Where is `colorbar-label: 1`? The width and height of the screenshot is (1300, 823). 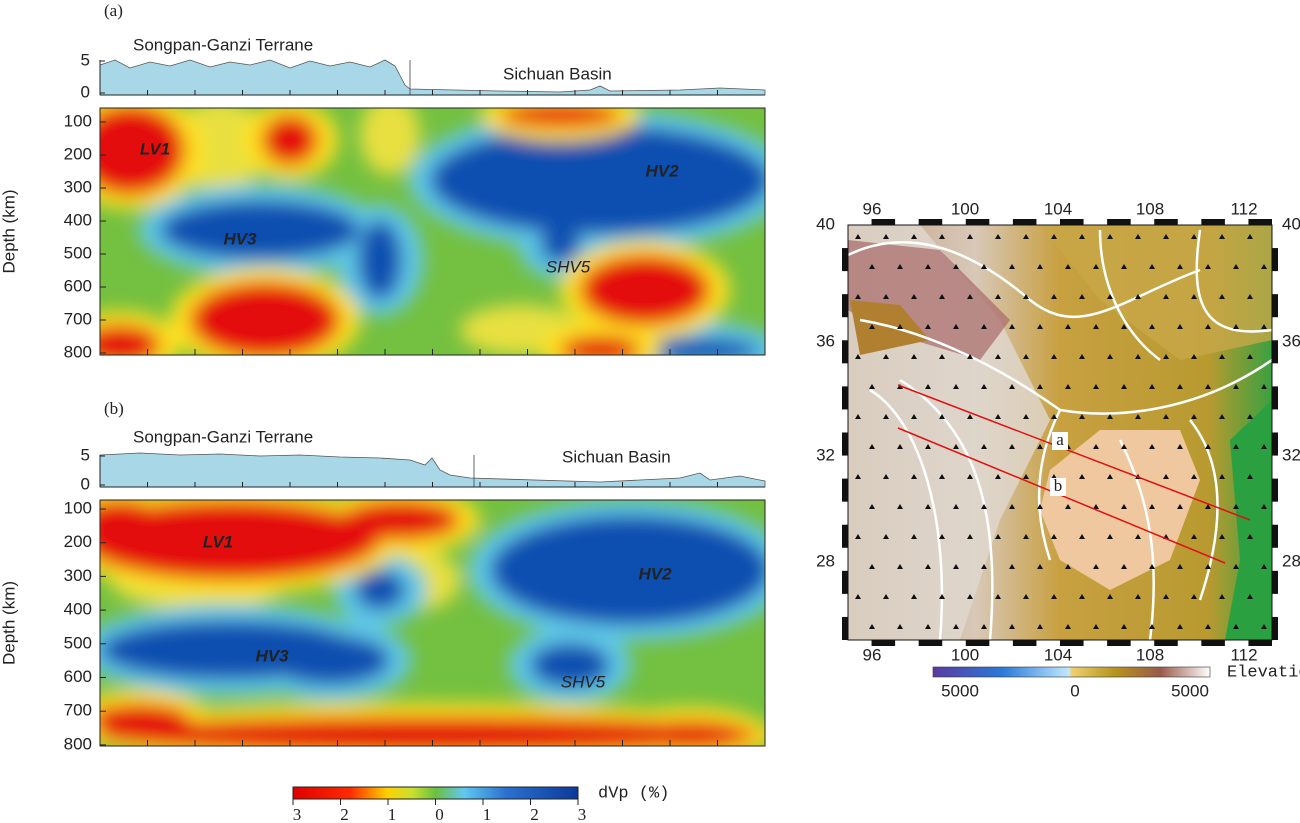
colorbar-label: 1 is located at coordinates (392, 814).